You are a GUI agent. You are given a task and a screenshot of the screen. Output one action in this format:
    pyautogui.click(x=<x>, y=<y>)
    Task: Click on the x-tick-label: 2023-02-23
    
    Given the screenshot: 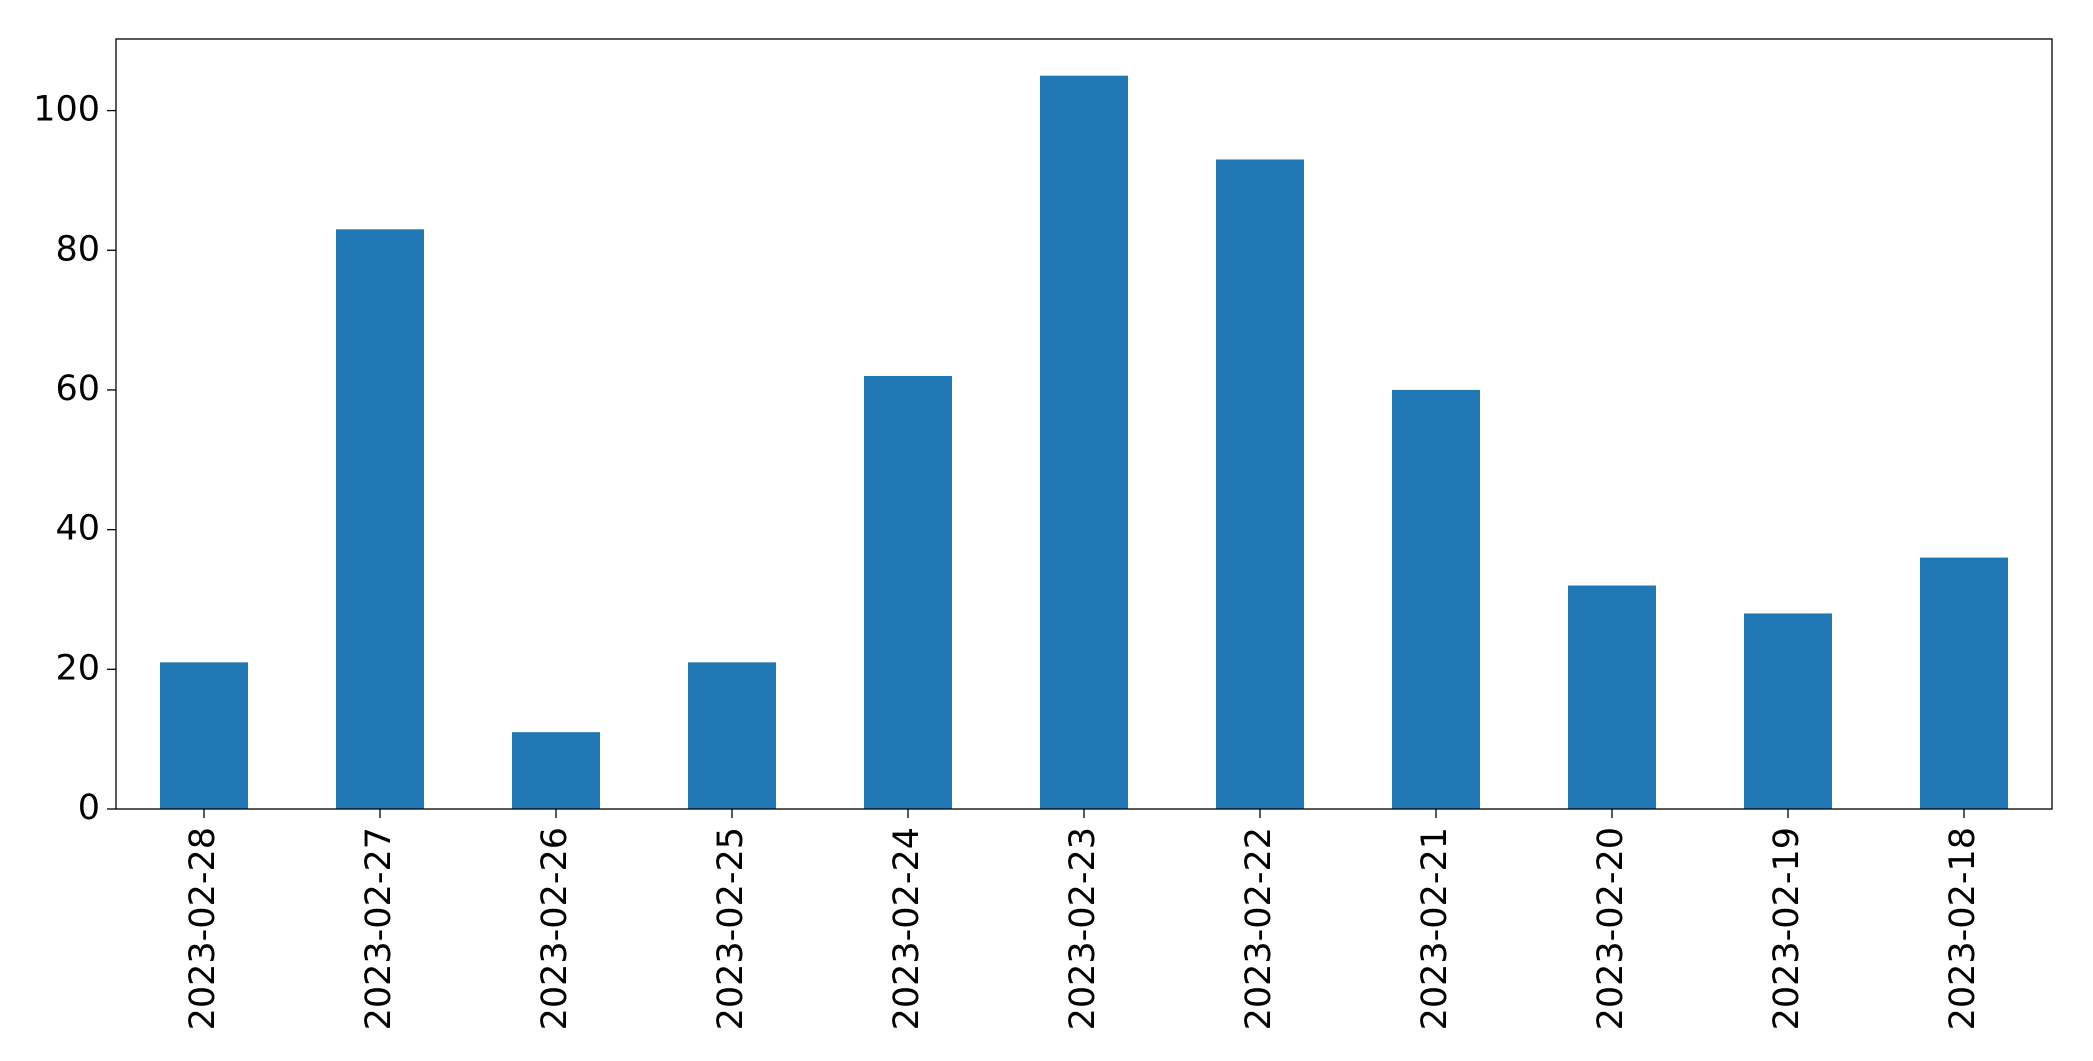 What is the action you would take?
    pyautogui.click(x=1083, y=928)
    